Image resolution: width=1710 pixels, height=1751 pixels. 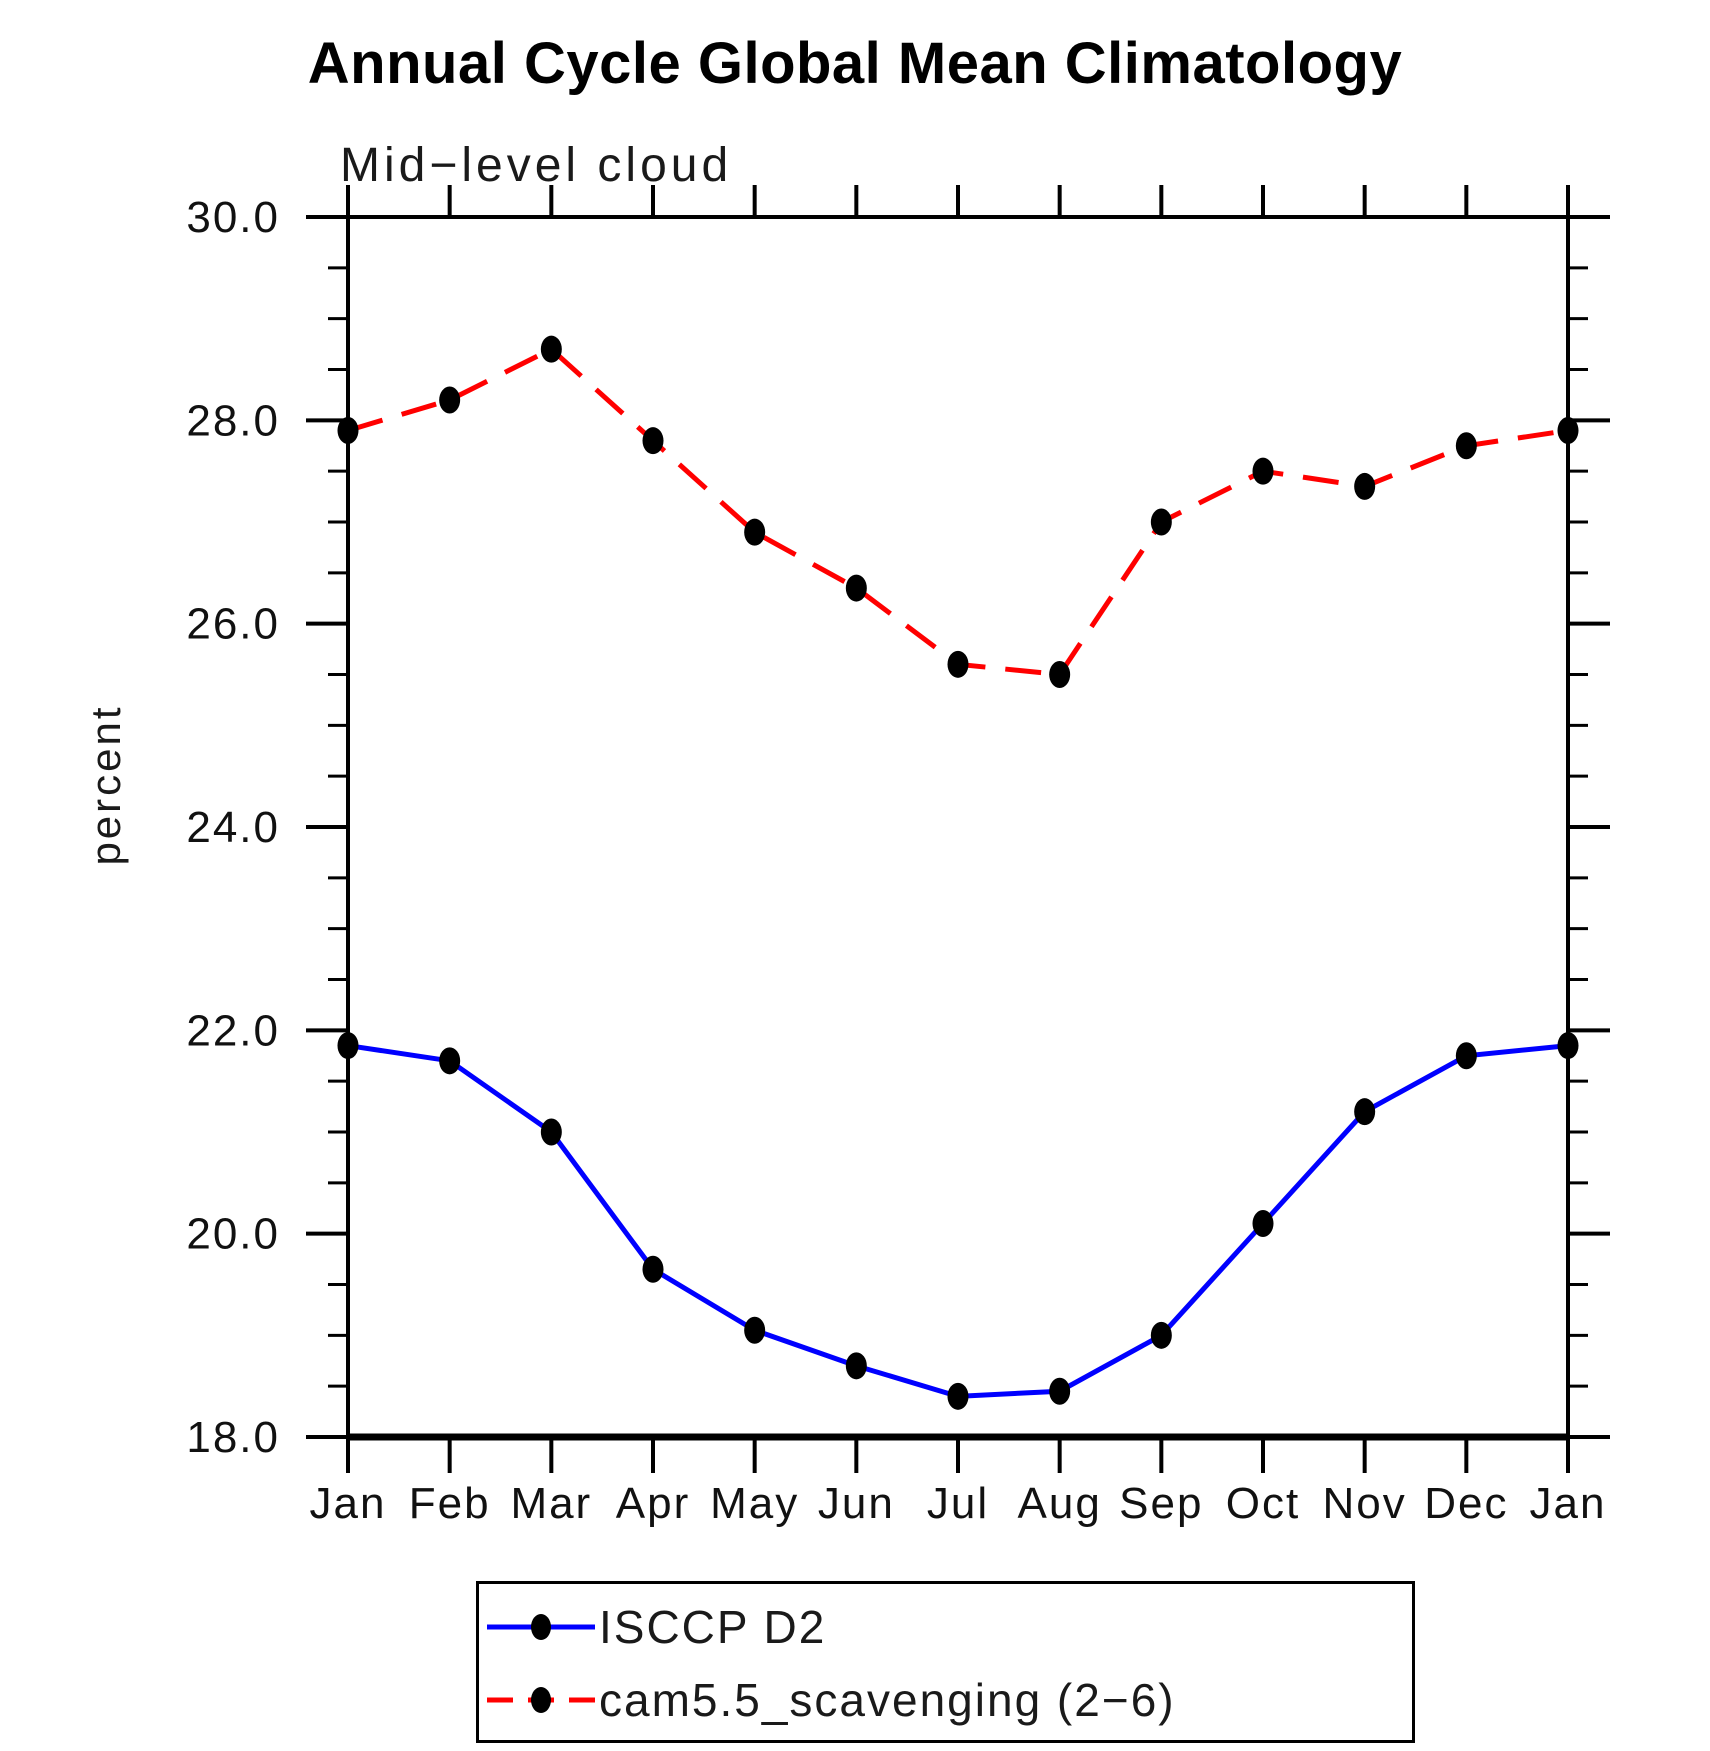 I want to click on data-point-1-Oct, so click(x=1263, y=471).